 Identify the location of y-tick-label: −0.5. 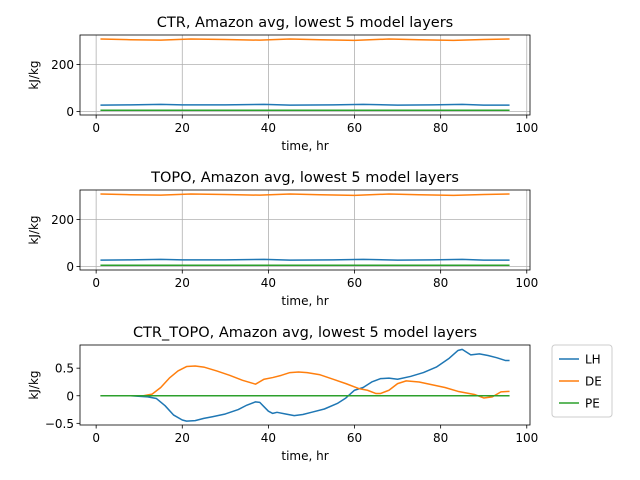
(59, 424).